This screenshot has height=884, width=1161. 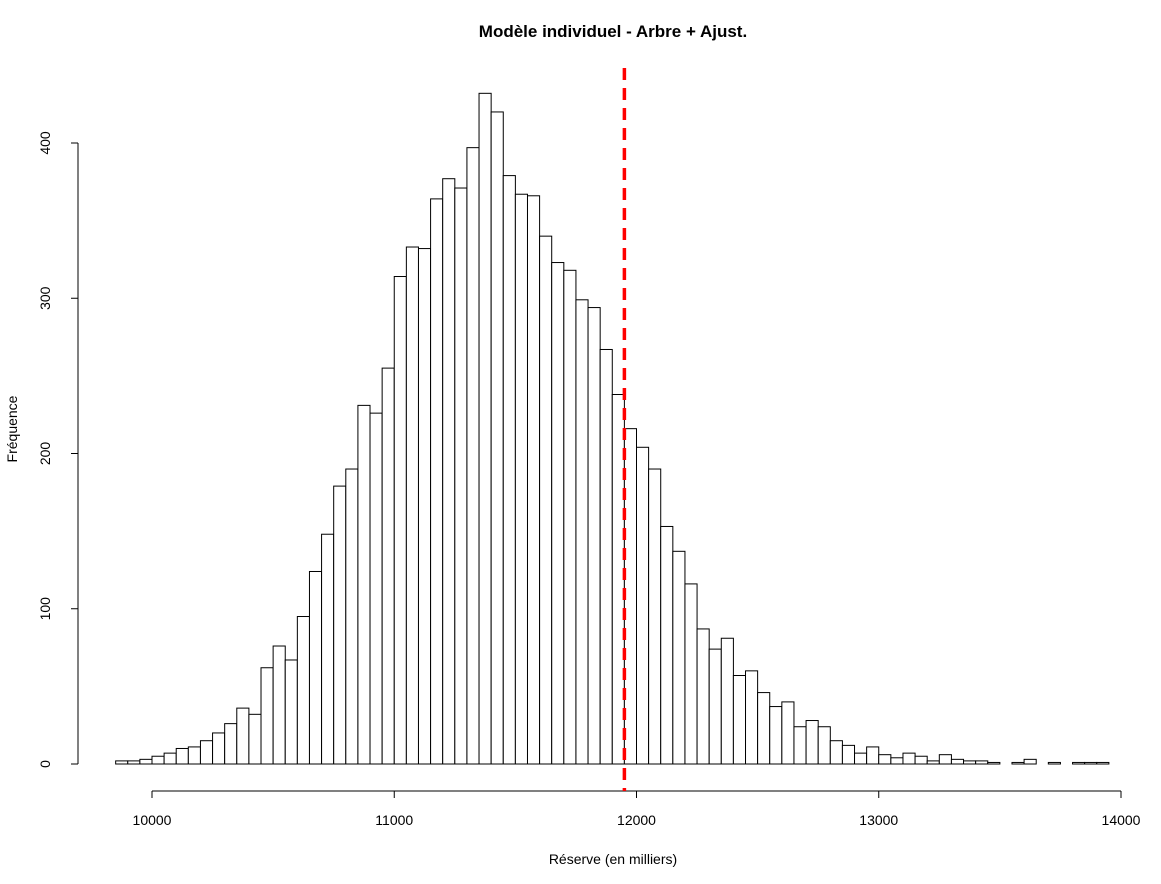 I want to click on x-tick-label: 14000, so click(x=1121, y=820).